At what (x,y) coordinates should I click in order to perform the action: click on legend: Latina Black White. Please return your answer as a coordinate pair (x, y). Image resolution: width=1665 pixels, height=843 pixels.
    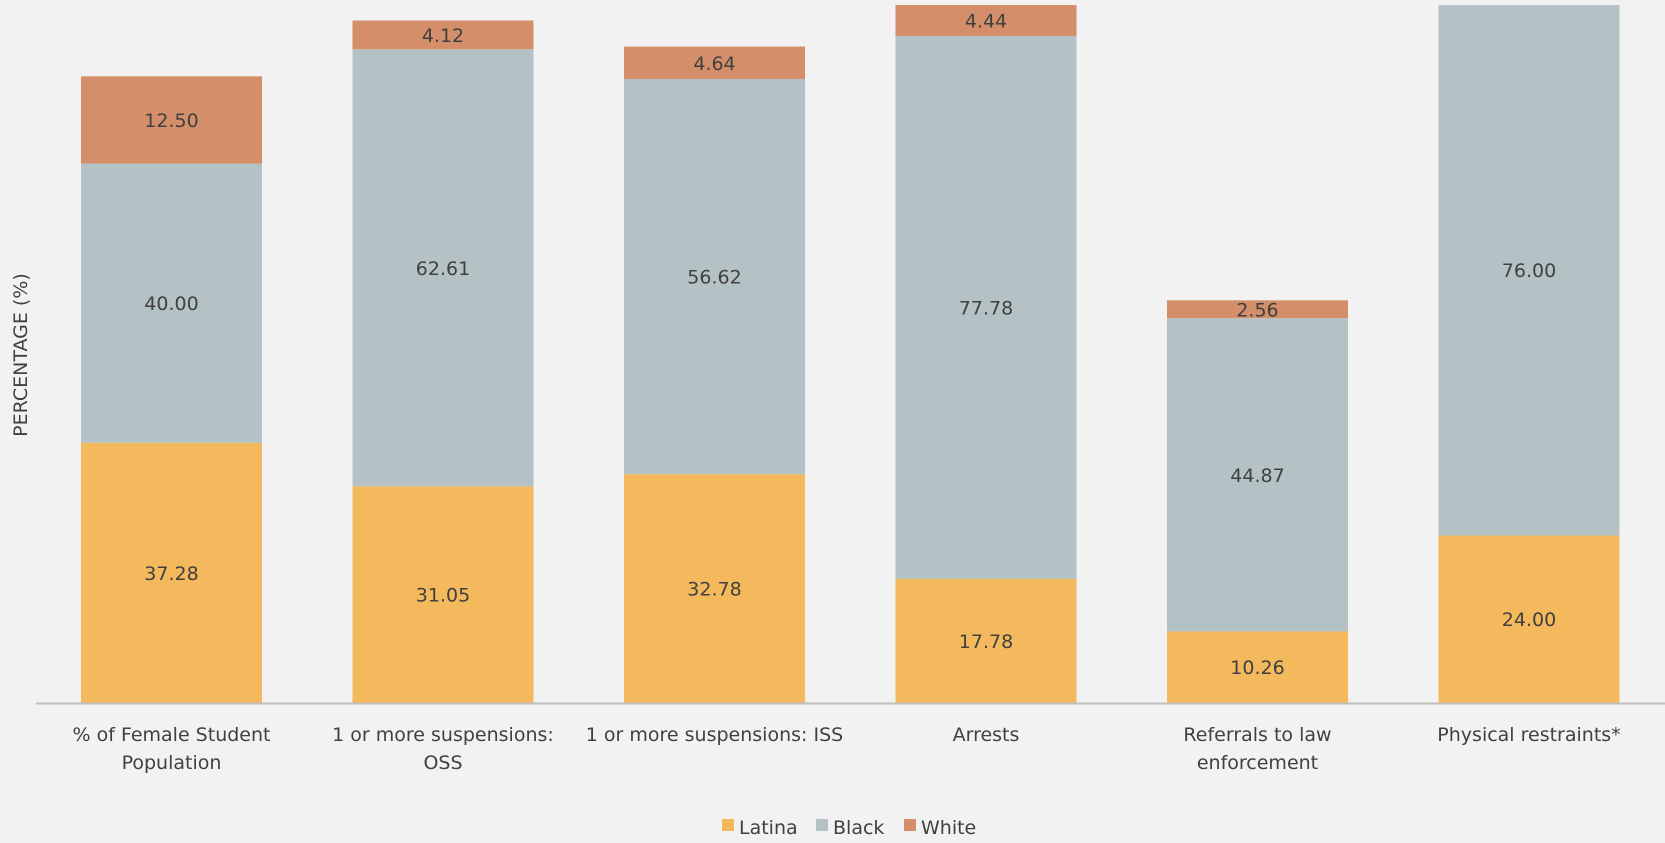
    Looking at the image, I should click on (849, 828).